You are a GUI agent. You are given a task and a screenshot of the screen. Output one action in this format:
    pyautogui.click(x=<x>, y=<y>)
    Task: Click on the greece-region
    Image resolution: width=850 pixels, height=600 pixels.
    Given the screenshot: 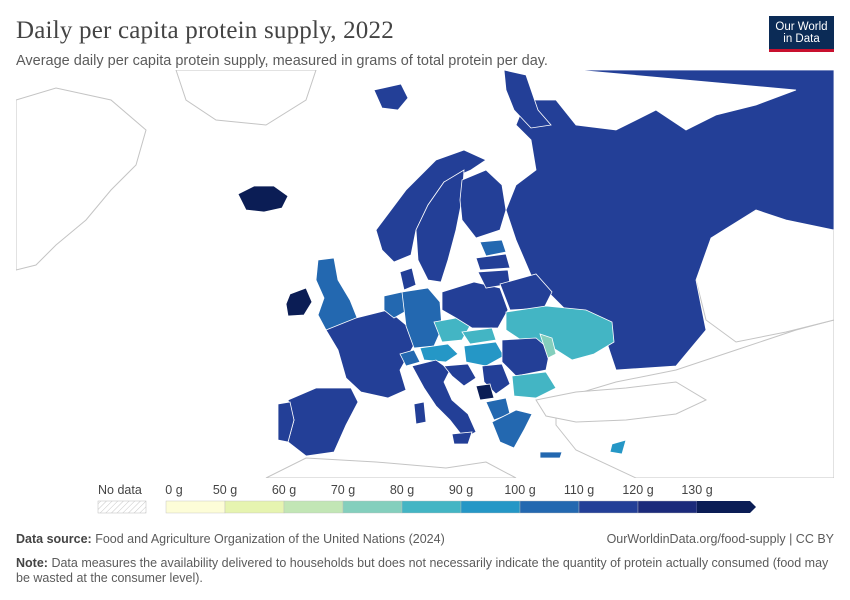 What is the action you would take?
    pyautogui.click(x=512, y=429)
    